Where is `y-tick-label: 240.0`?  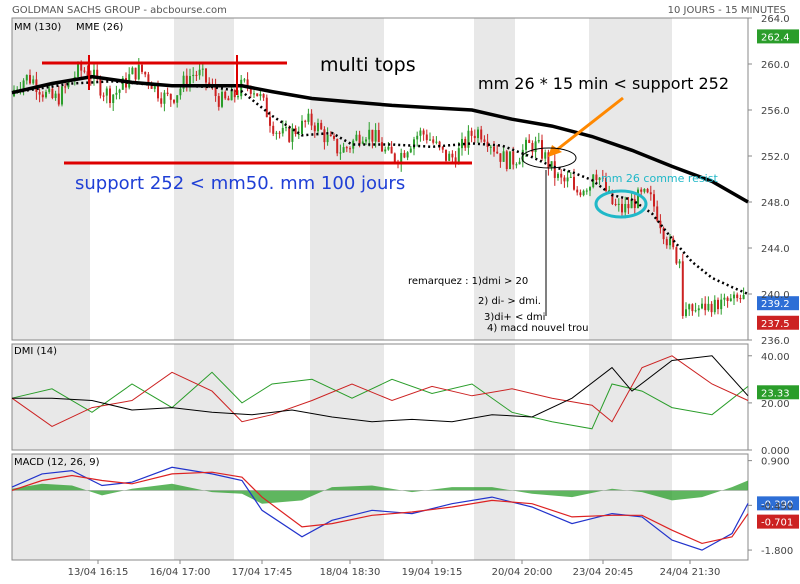
y-tick-label: 240.0 is located at coordinates (775, 295).